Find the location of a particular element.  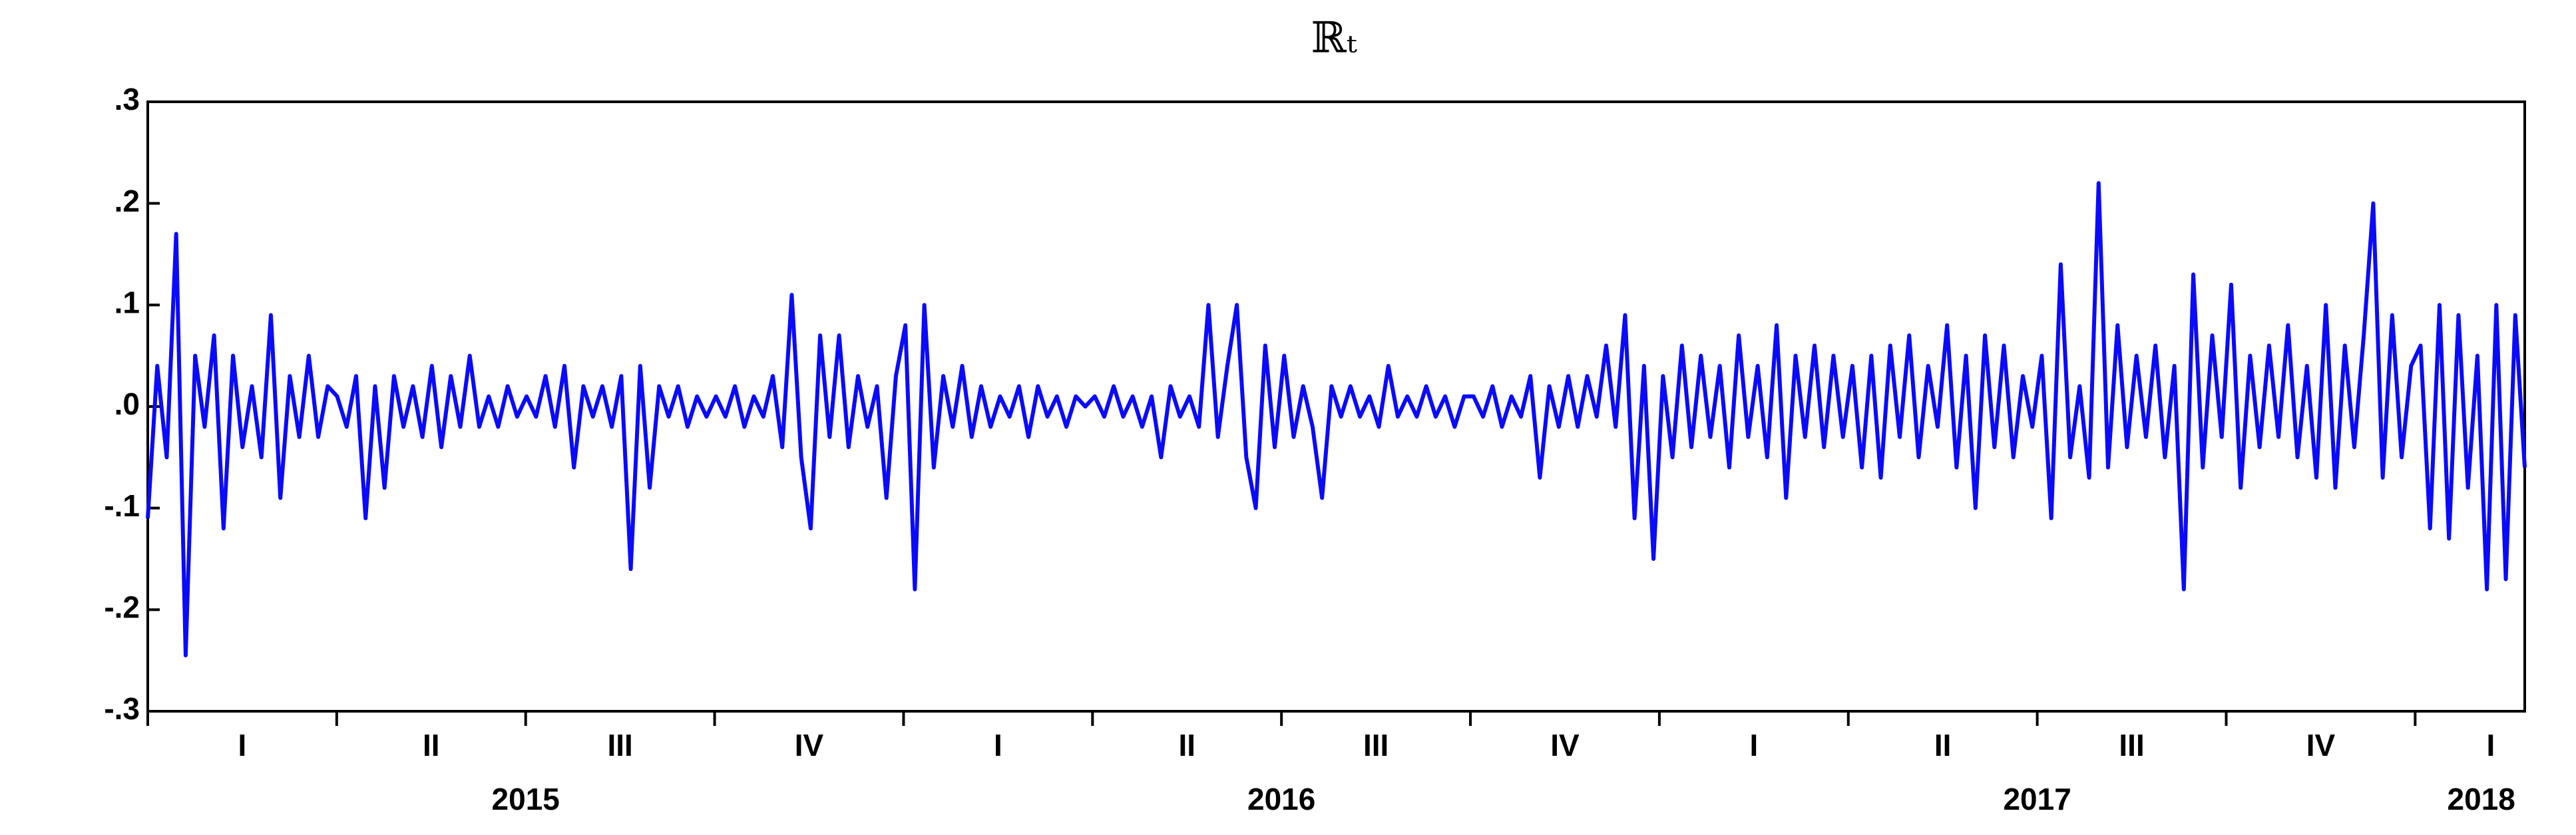

y-tick-label: -.1 is located at coordinates (122, 505).